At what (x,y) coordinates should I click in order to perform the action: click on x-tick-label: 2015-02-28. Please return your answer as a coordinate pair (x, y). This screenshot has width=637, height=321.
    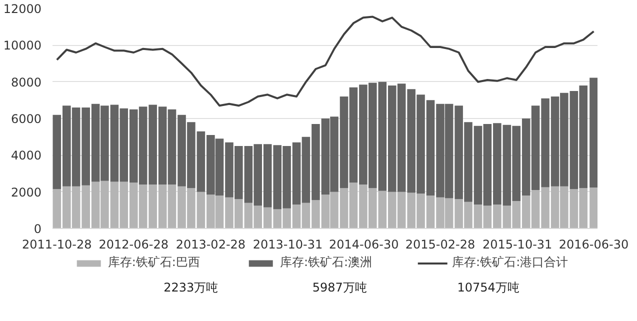
    Looking at the image, I should click on (440, 245).